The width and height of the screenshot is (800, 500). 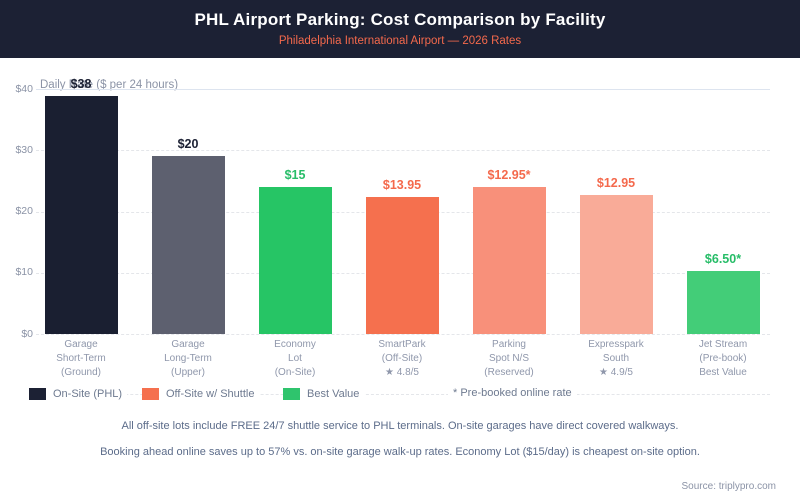 I want to click on legend-item: Best Value, so click(x=324, y=394).